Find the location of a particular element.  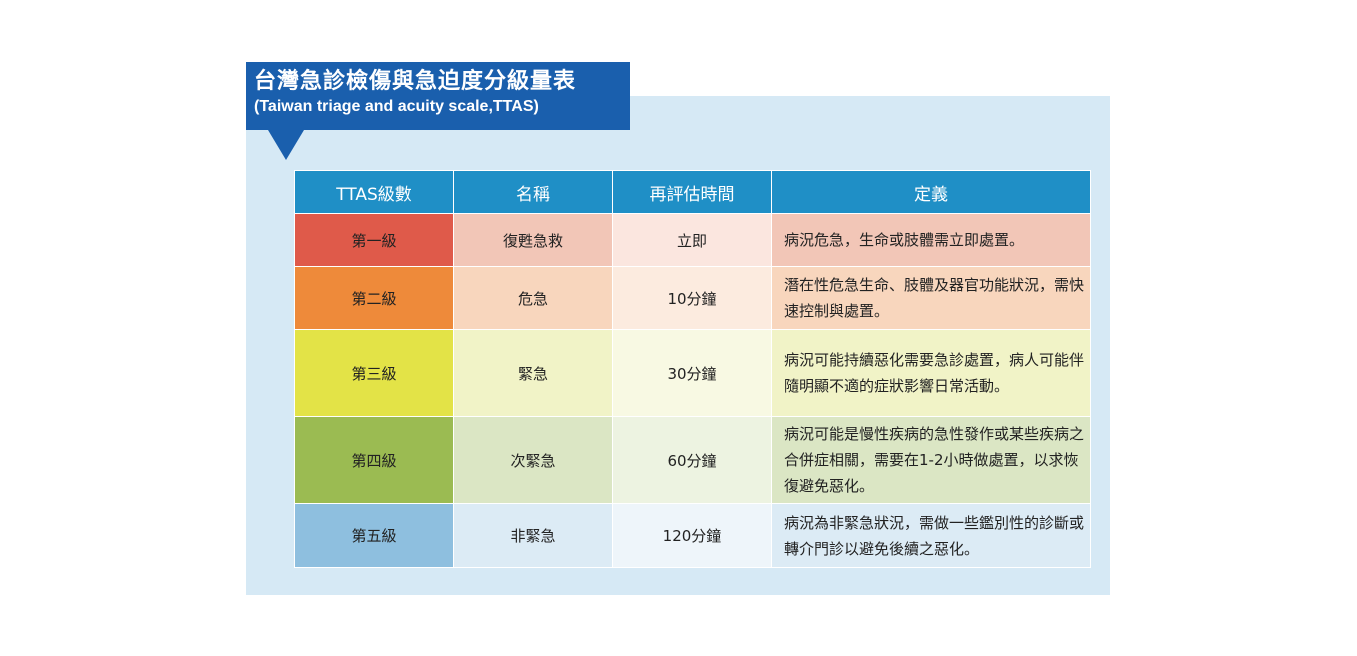

time-cell: 120分鐘 is located at coordinates (692, 535).